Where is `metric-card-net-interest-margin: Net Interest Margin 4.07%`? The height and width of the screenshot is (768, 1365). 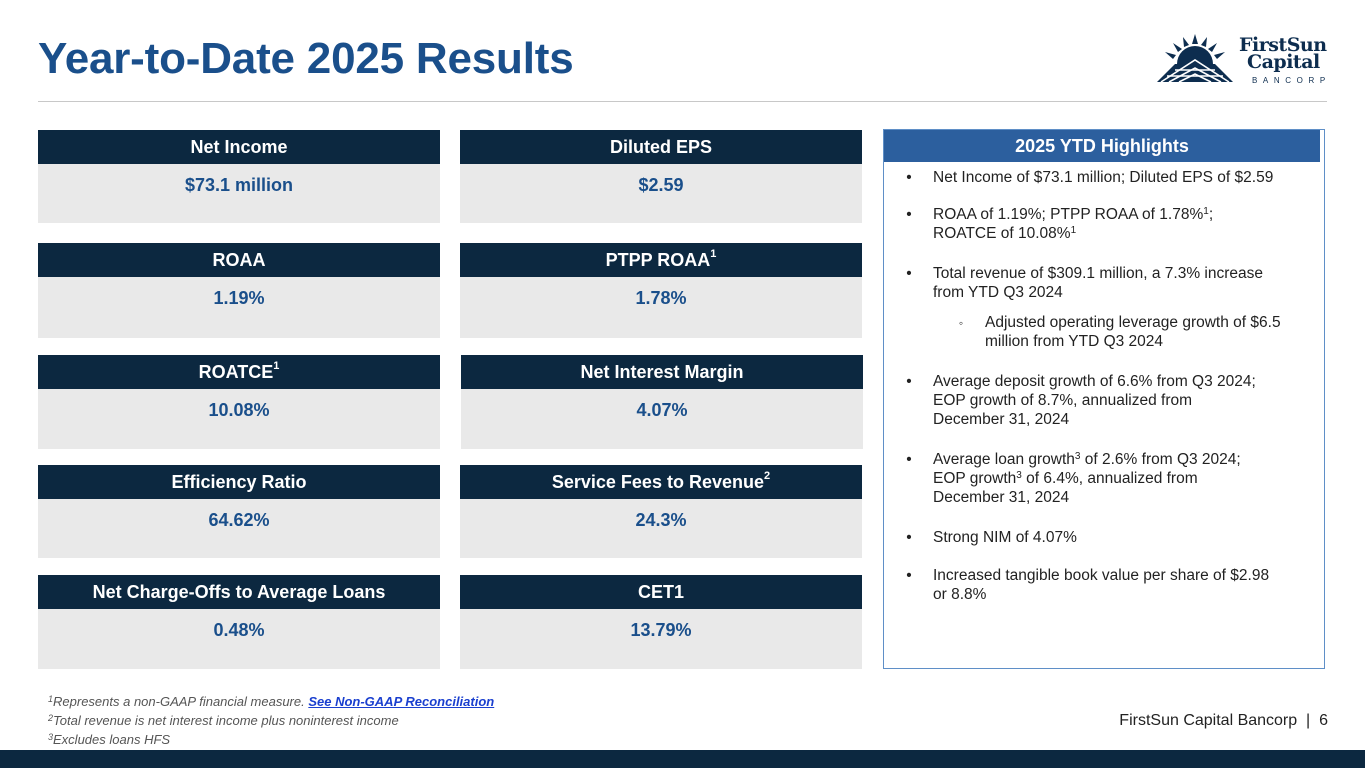 metric-card-net-interest-margin: Net Interest Margin 4.07% is located at coordinates (662, 402).